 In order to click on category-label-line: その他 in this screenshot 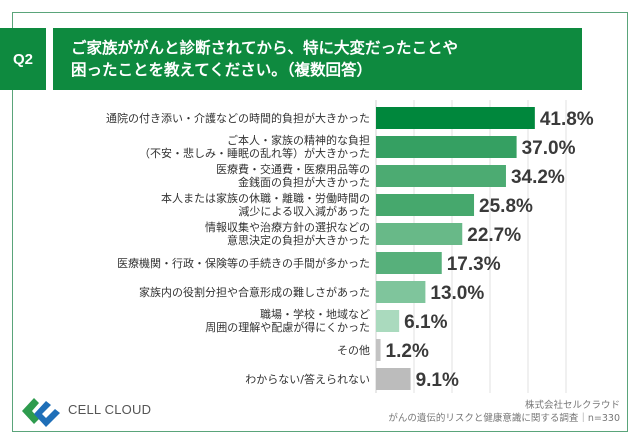, I will do `click(353, 350)`.